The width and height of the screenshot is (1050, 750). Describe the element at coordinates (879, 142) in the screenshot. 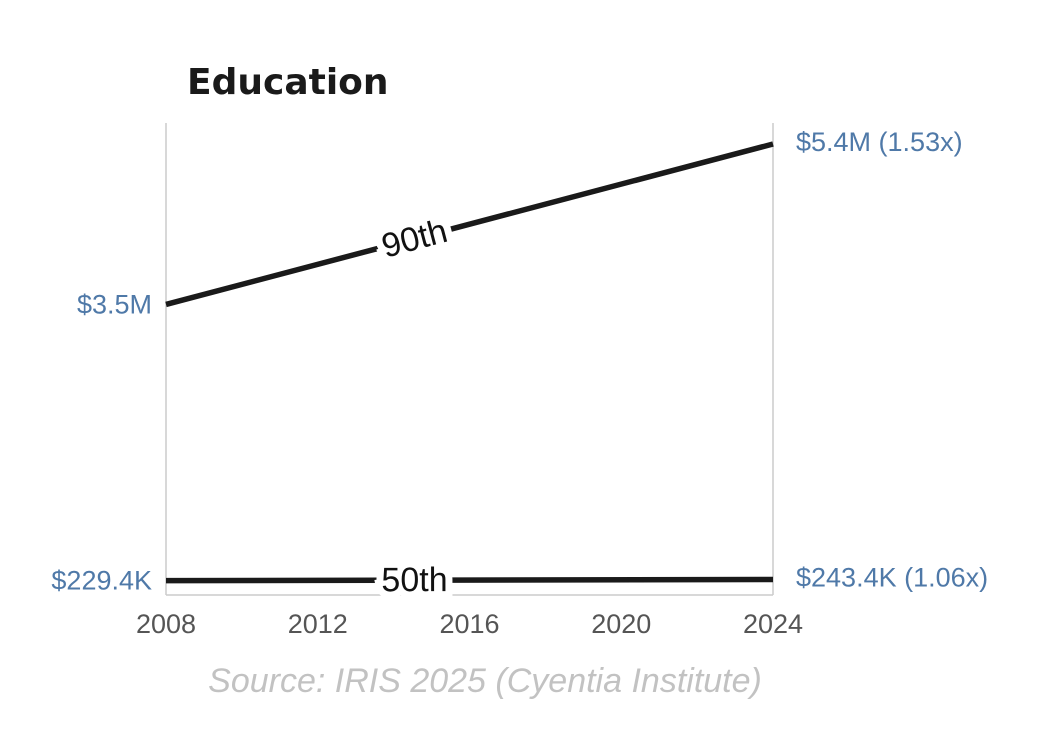

I see `end-value-label-90th: $5.4M (1.53x)` at that location.